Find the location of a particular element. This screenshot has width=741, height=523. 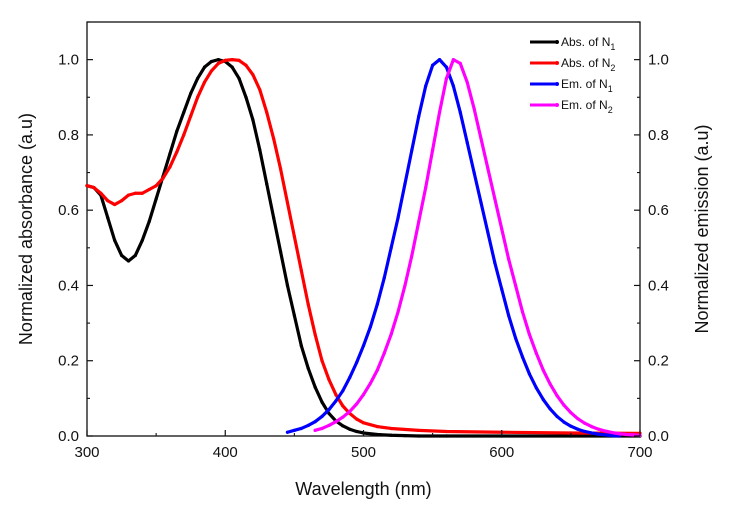

y2-tick-label: 0.2 is located at coordinates (658, 361).